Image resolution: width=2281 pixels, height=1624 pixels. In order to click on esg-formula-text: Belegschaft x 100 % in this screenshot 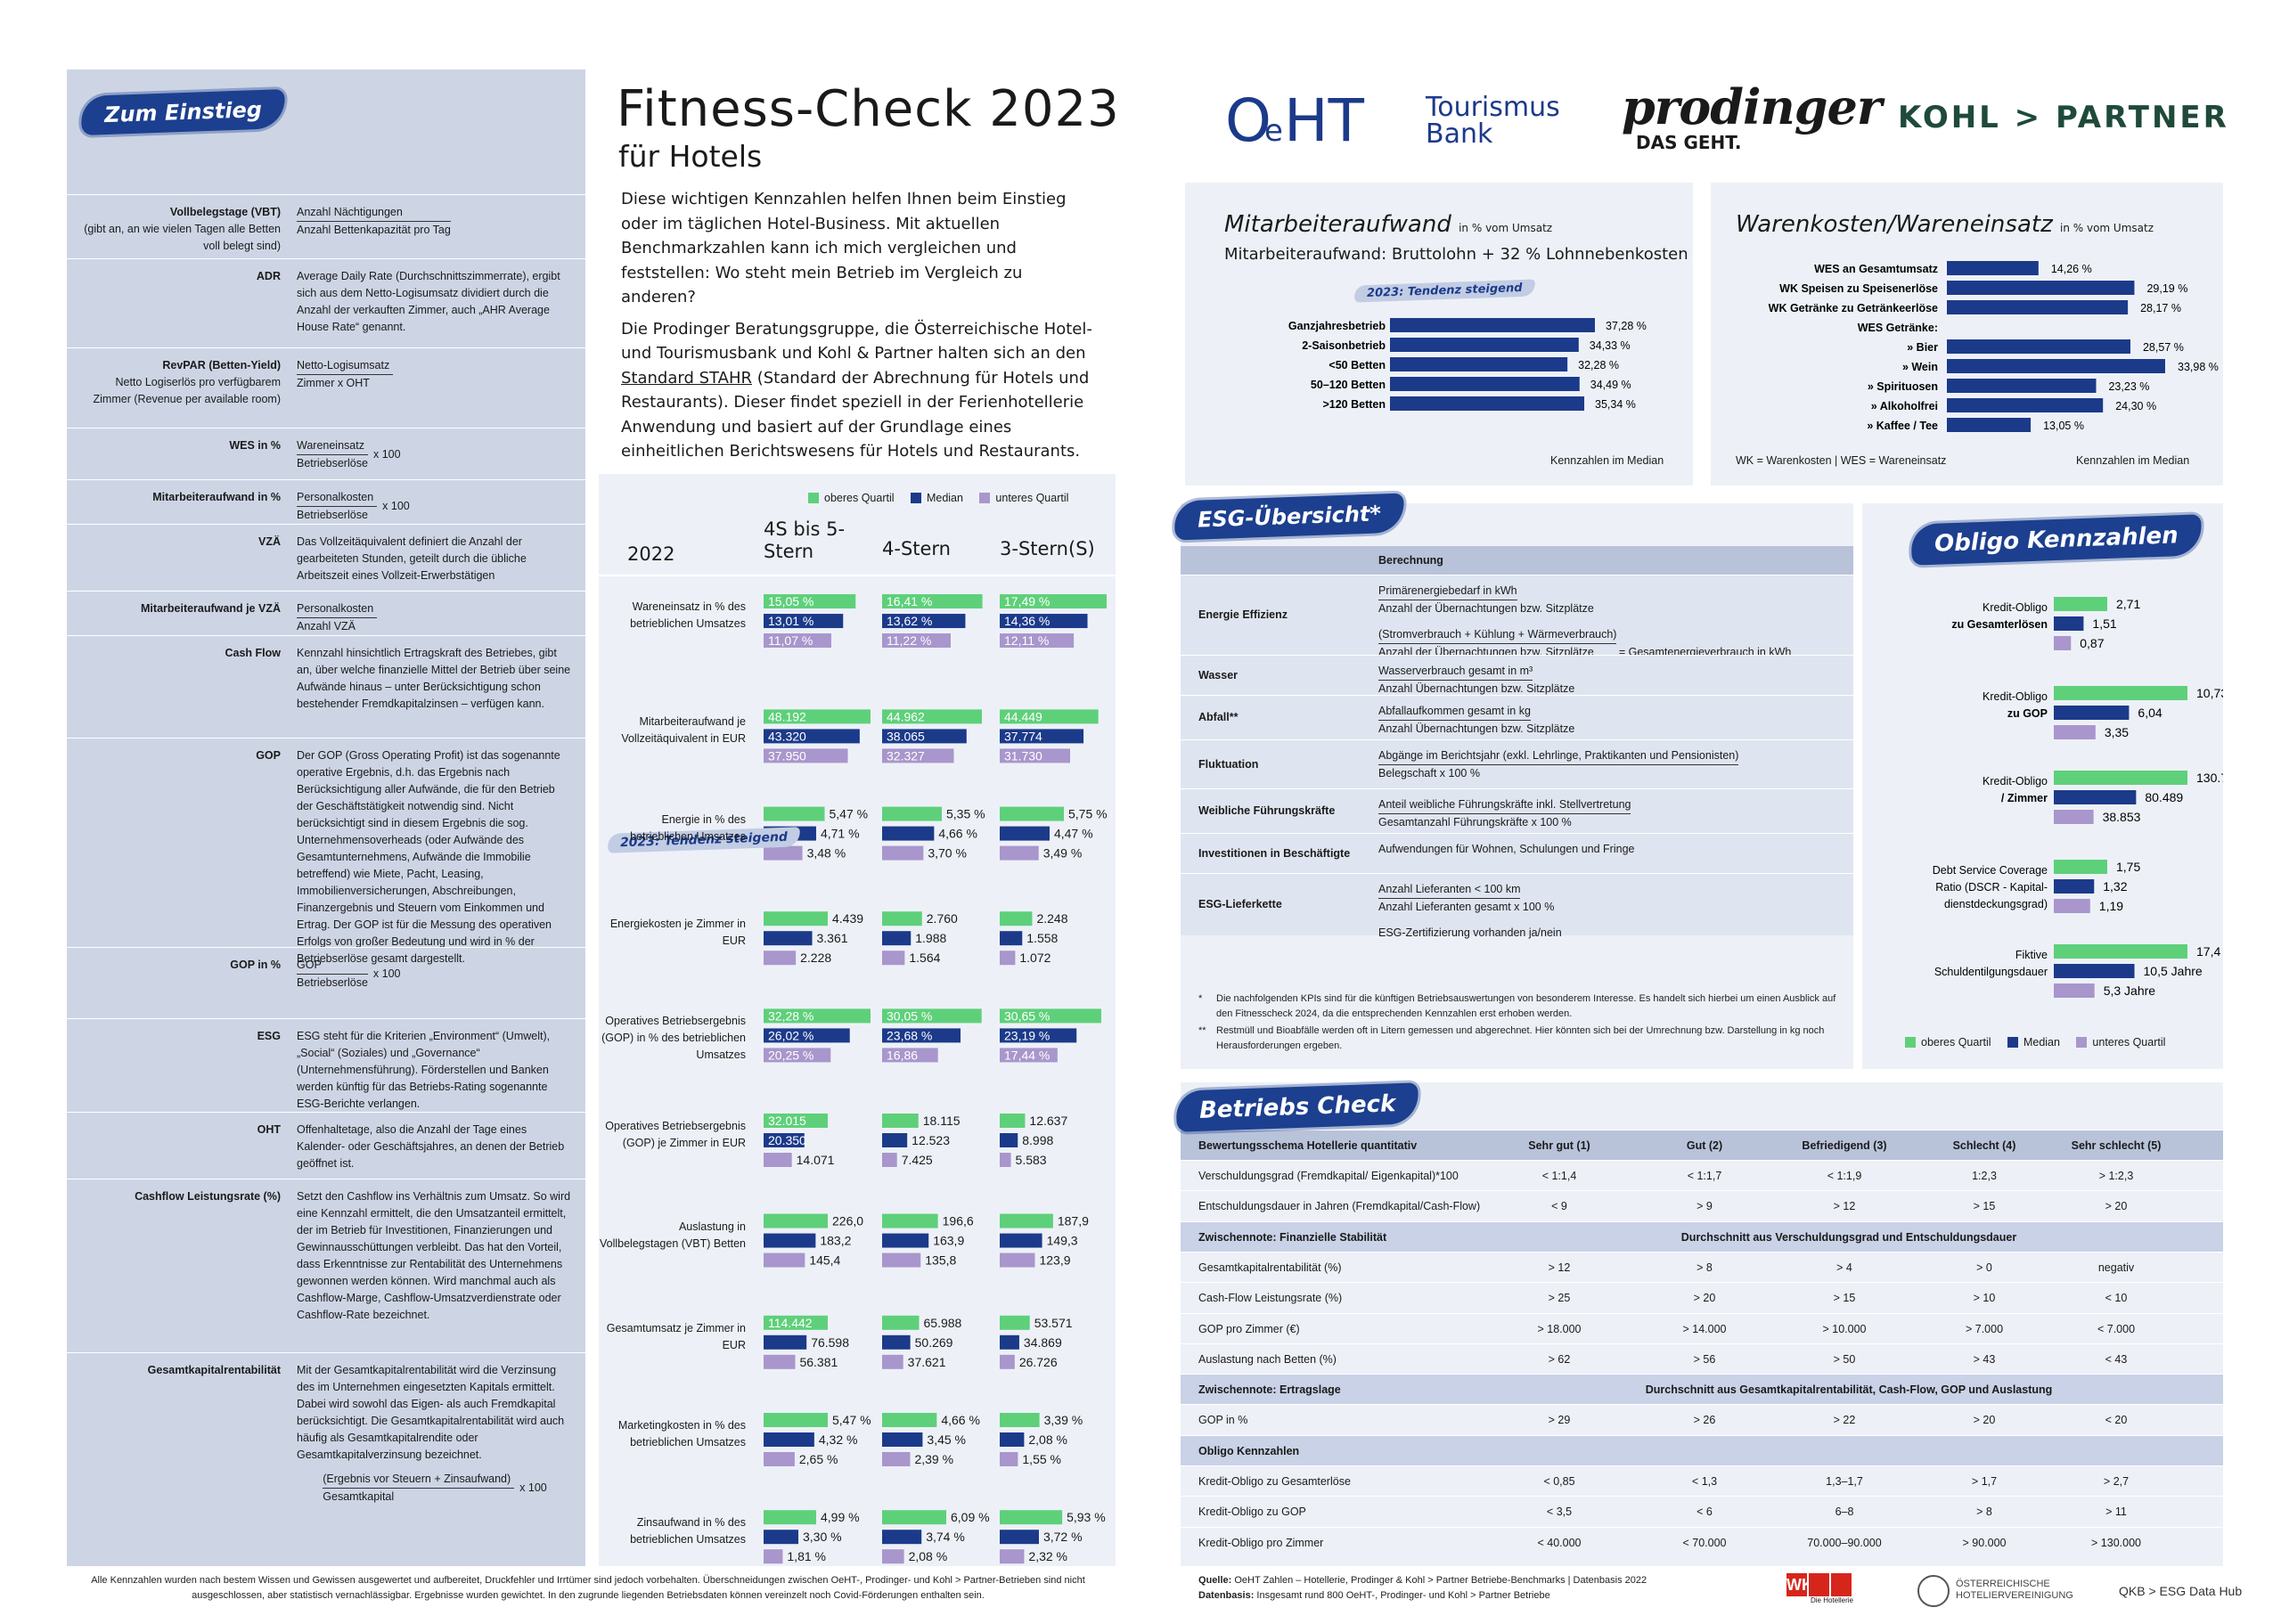, I will do `click(1429, 773)`.